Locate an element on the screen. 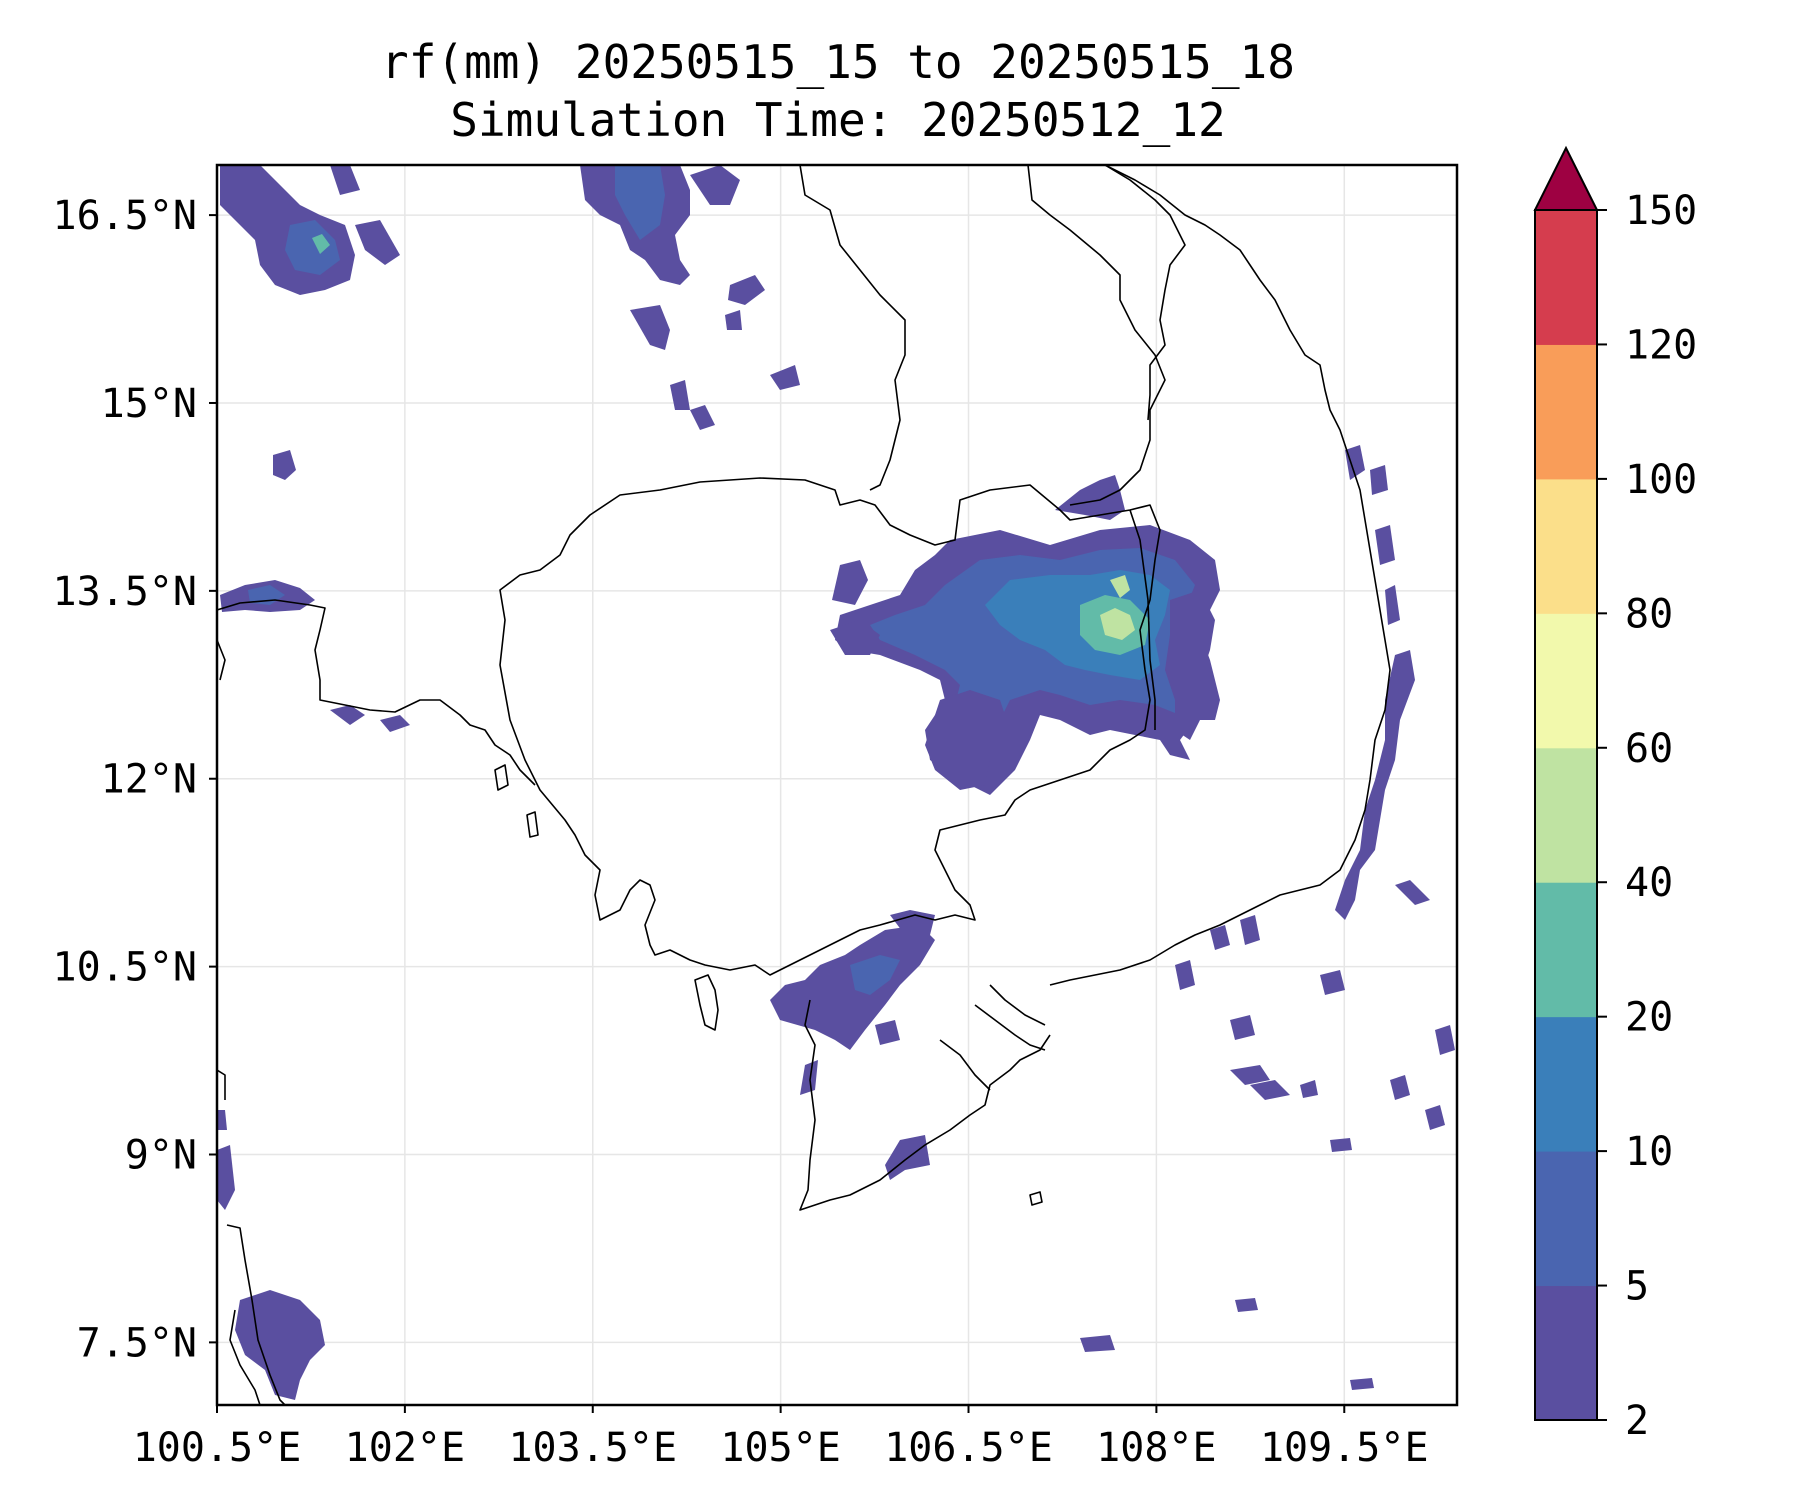 This screenshot has height=1504, width=1800. colorbar-segments is located at coordinates (1566, 815).